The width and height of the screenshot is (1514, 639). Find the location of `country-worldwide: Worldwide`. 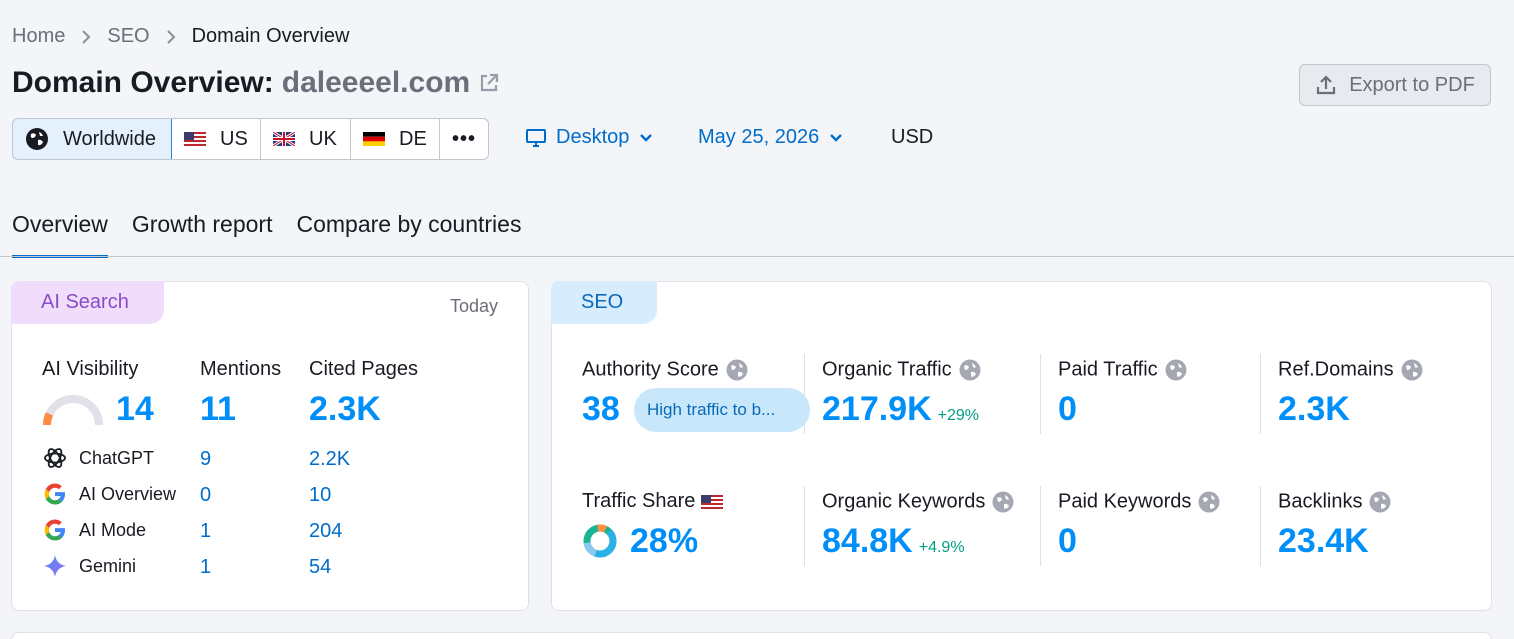

country-worldwide: Worldwide is located at coordinates (92, 139).